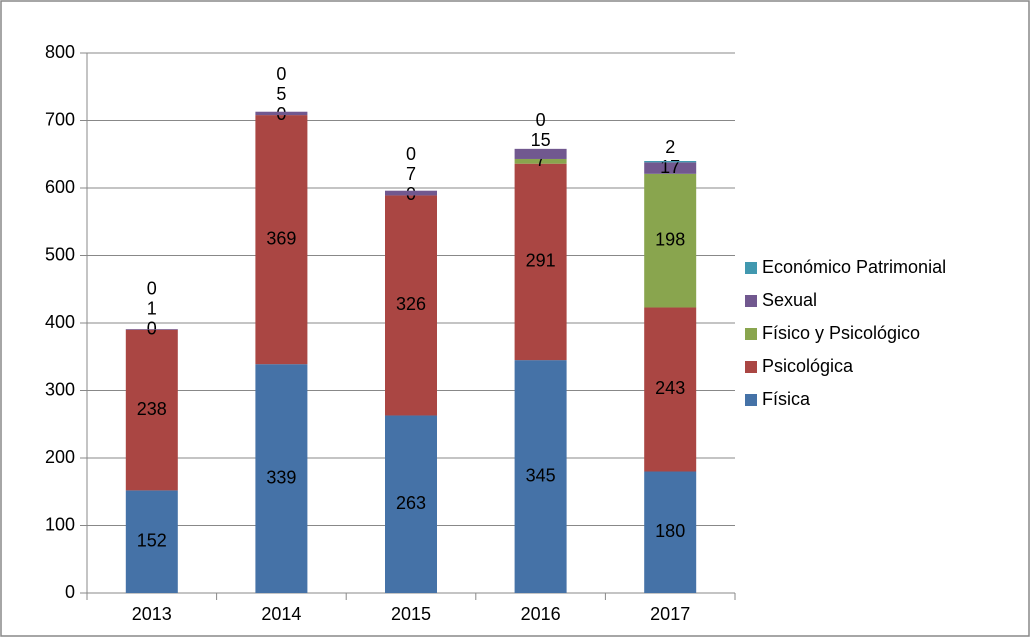  Describe the element at coordinates (152, 309) in the screenshot. I see `data-label: 1` at that location.